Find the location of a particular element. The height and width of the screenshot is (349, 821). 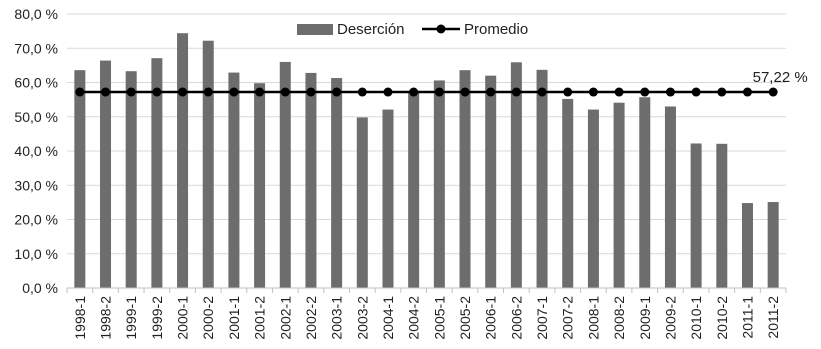

legend-swatch-desercion is located at coordinates (315, 29).